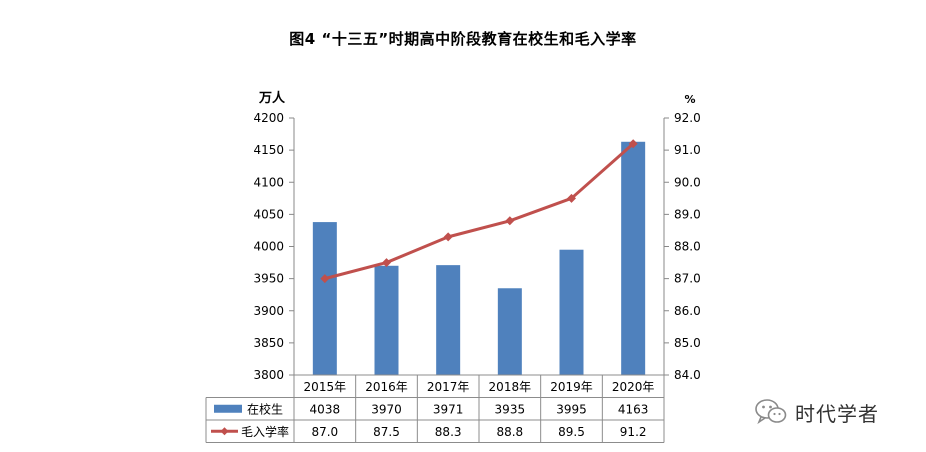 Image resolution: width=926 pixels, height=452 pixels. Describe the element at coordinates (571, 410) in the screenshot. I see `table-value-enrollment: 3995` at that location.